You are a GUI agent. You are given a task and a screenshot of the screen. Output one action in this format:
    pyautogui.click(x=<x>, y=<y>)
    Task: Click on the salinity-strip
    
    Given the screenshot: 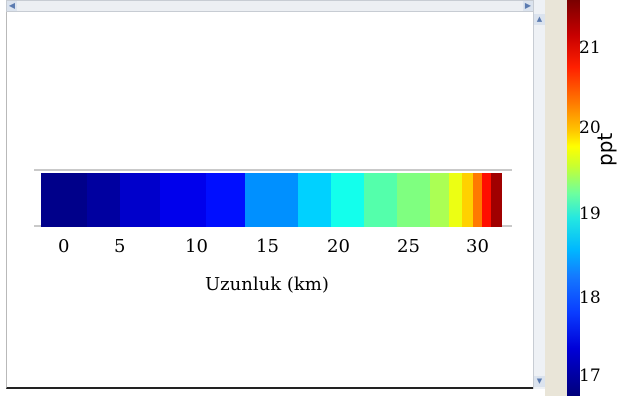 What is the action you would take?
    pyautogui.click(x=272, y=200)
    